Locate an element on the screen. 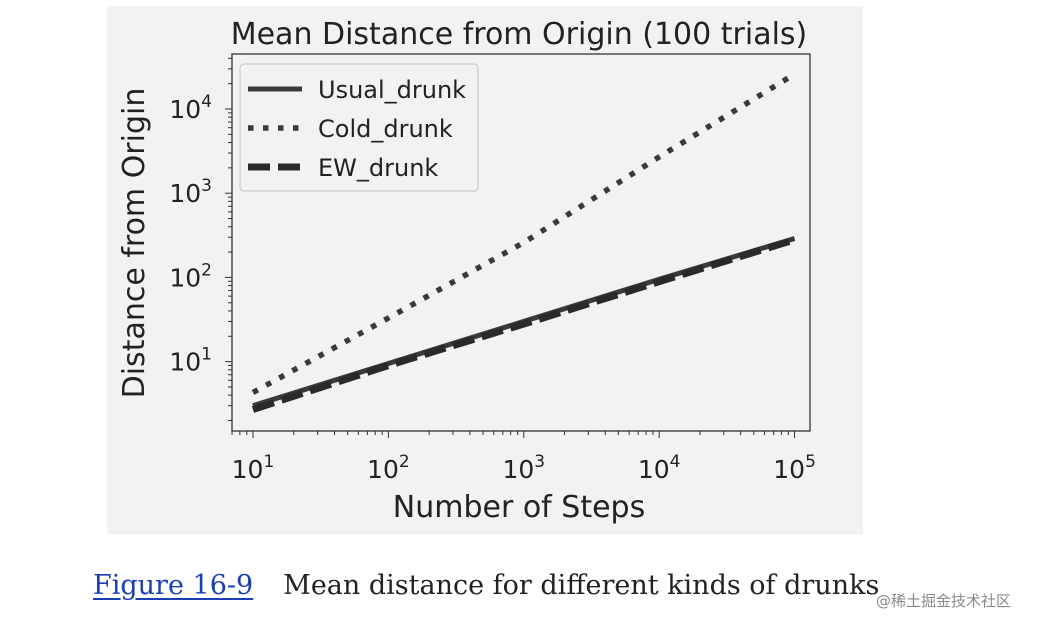 Image resolution: width=1056 pixels, height=631 pixels. x-axis-label: Number of Steps is located at coordinates (519, 507).